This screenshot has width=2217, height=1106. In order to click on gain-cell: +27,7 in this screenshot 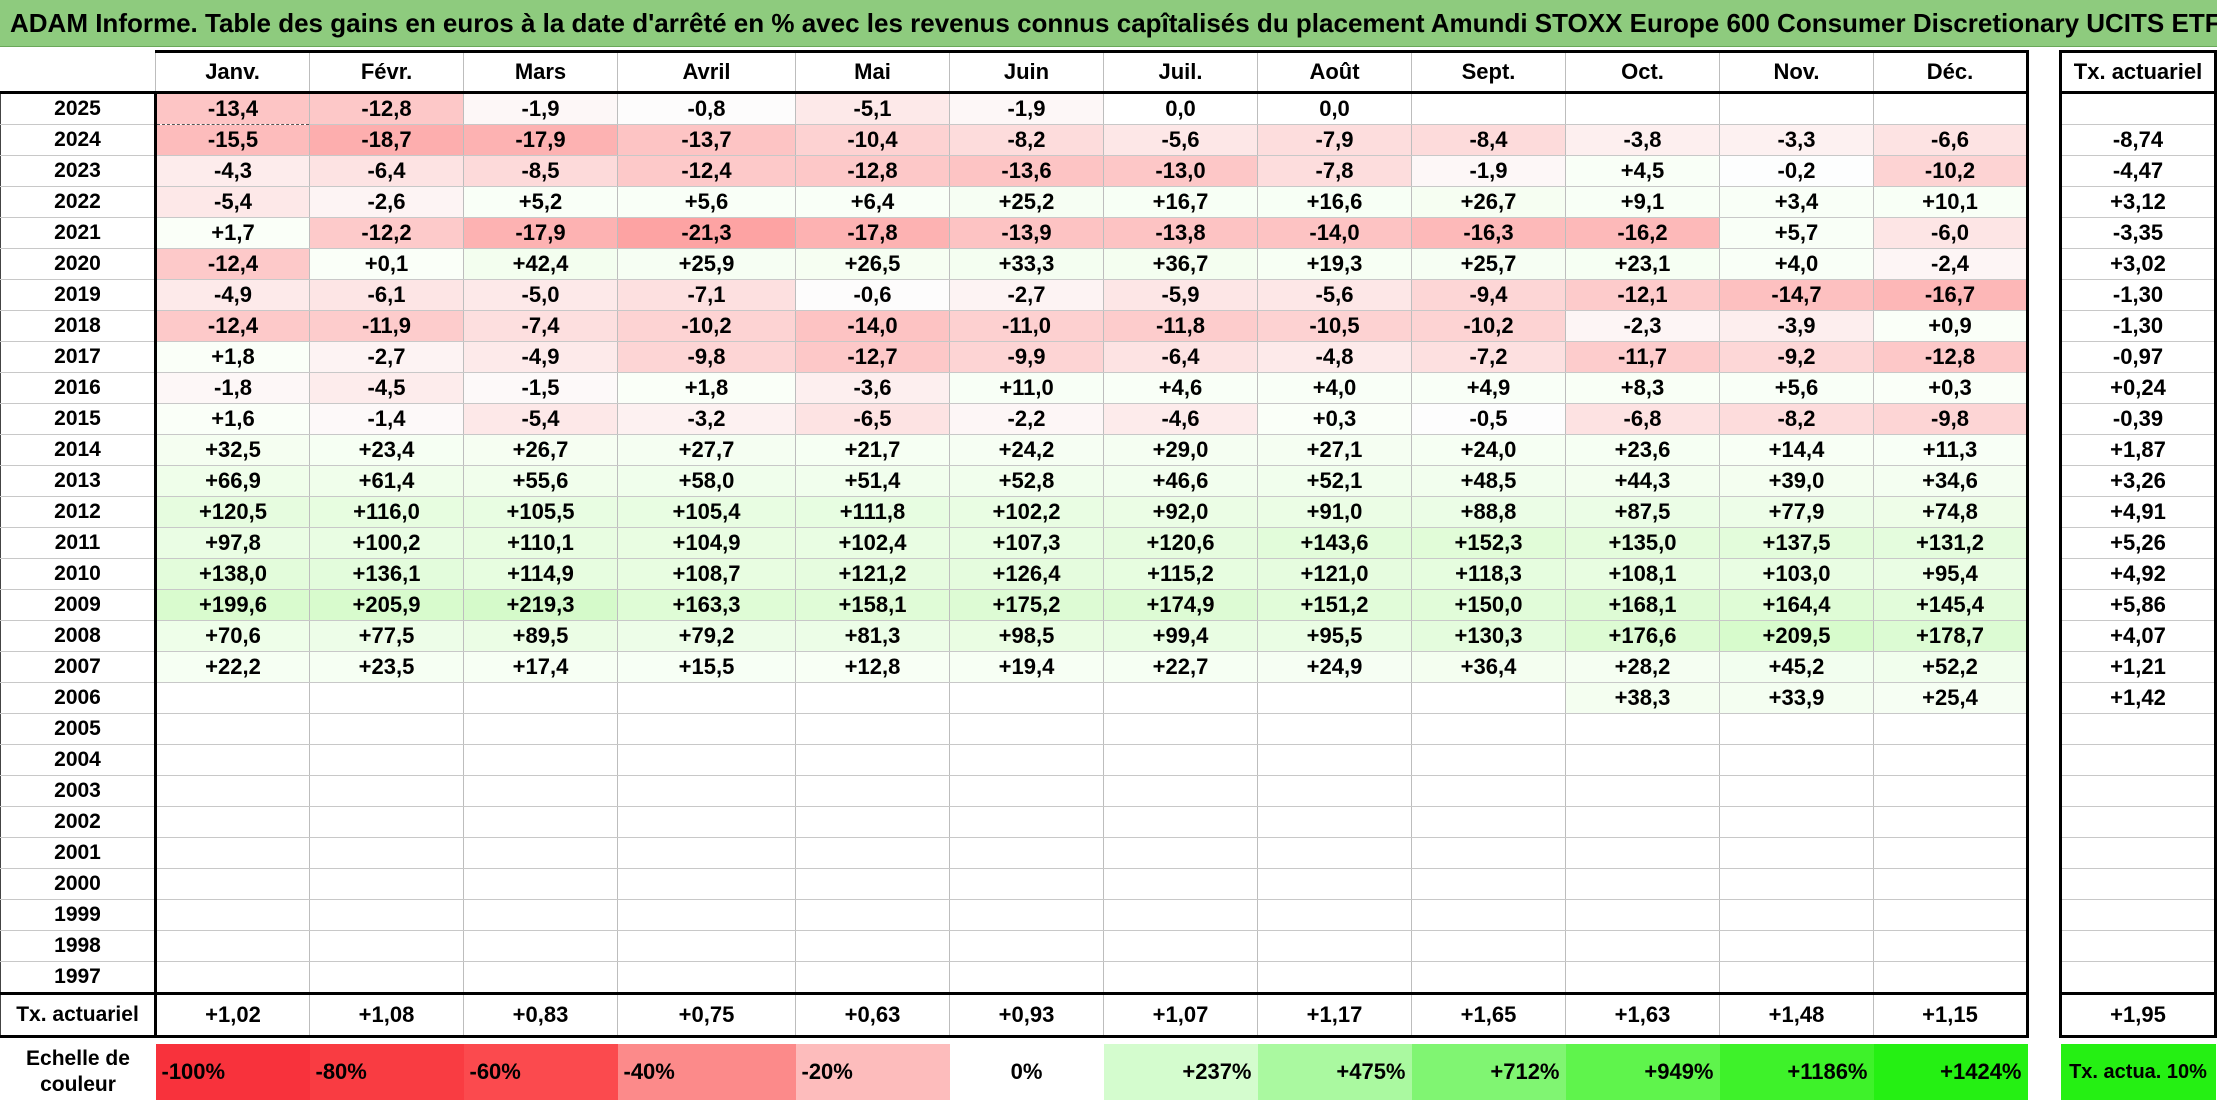, I will do `click(706, 450)`.